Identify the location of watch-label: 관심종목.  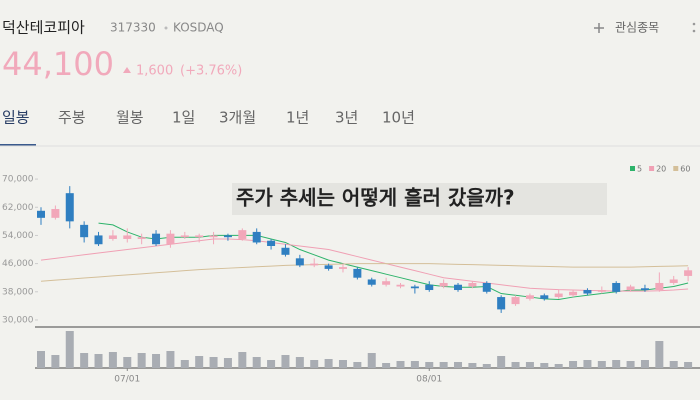
(637, 28).